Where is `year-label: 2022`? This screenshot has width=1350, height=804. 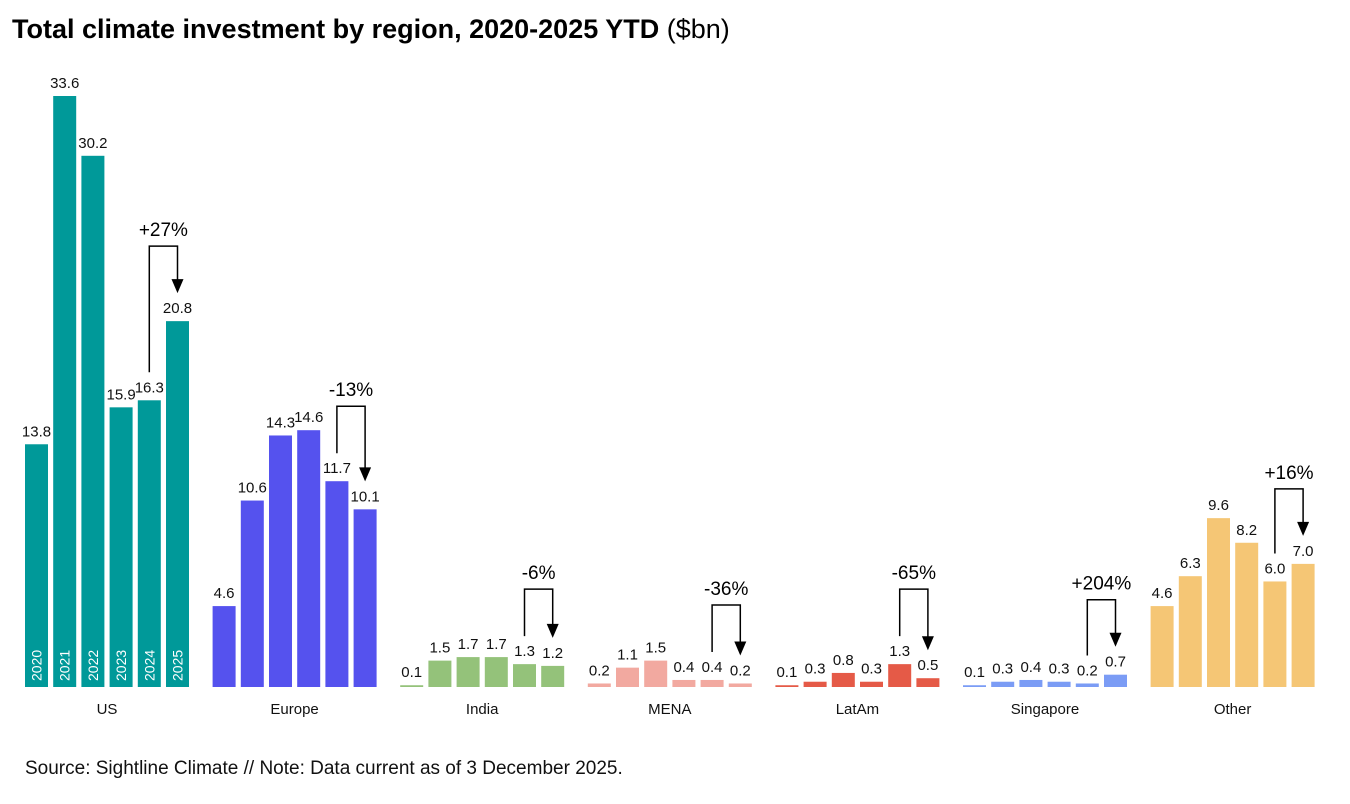 year-label: 2022 is located at coordinates (93, 665).